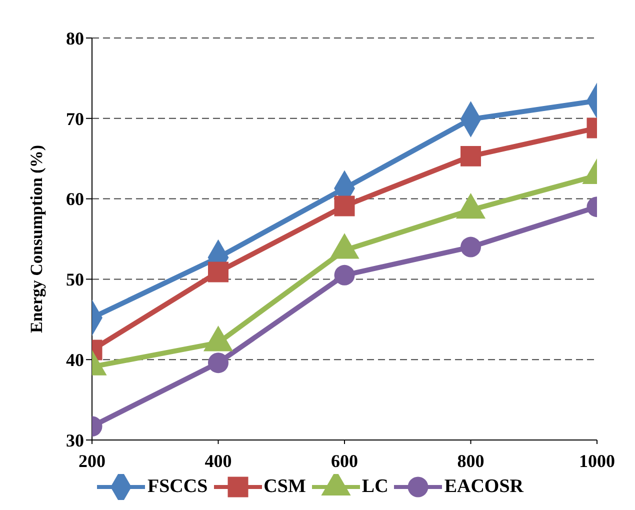 The width and height of the screenshot is (635, 510). Describe the element at coordinates (597, 460) in the screenshot. I see `x-tick-label: 1000` at that location.